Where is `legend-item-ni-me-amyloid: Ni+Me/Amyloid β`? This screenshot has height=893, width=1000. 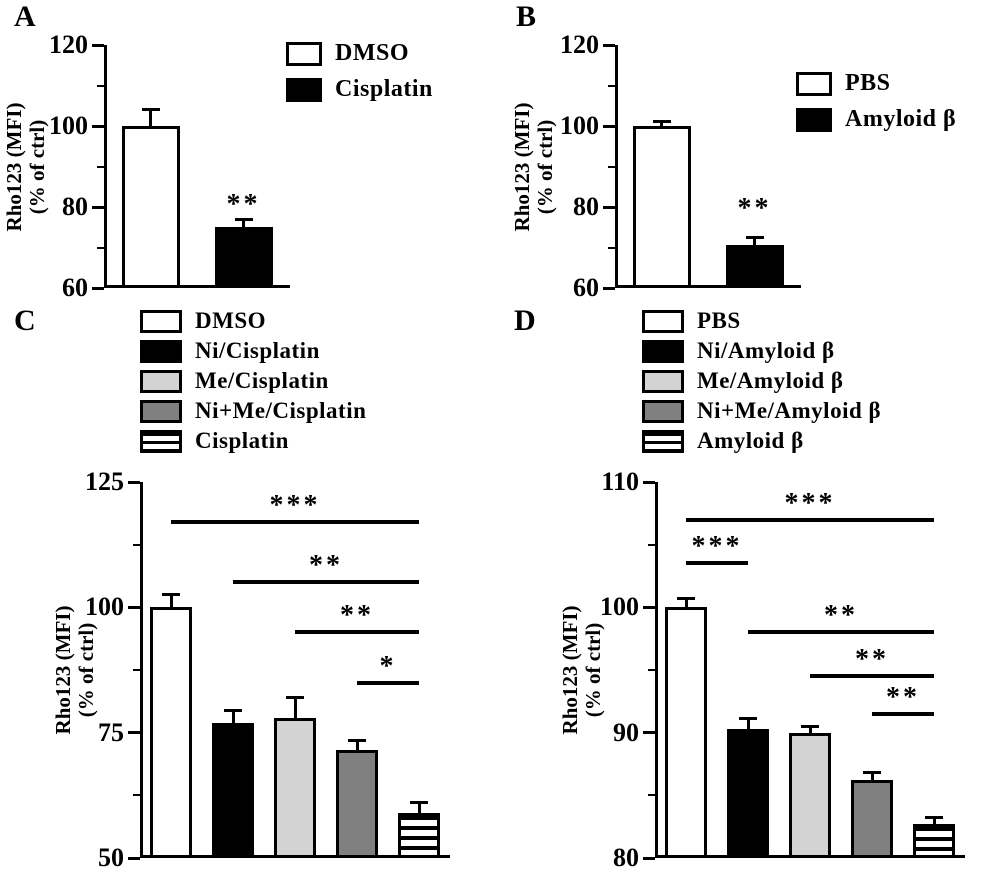
legend-item-ni-me-amyloid: Ni+Me/Amyloid β is located at coordinates (761, 411).